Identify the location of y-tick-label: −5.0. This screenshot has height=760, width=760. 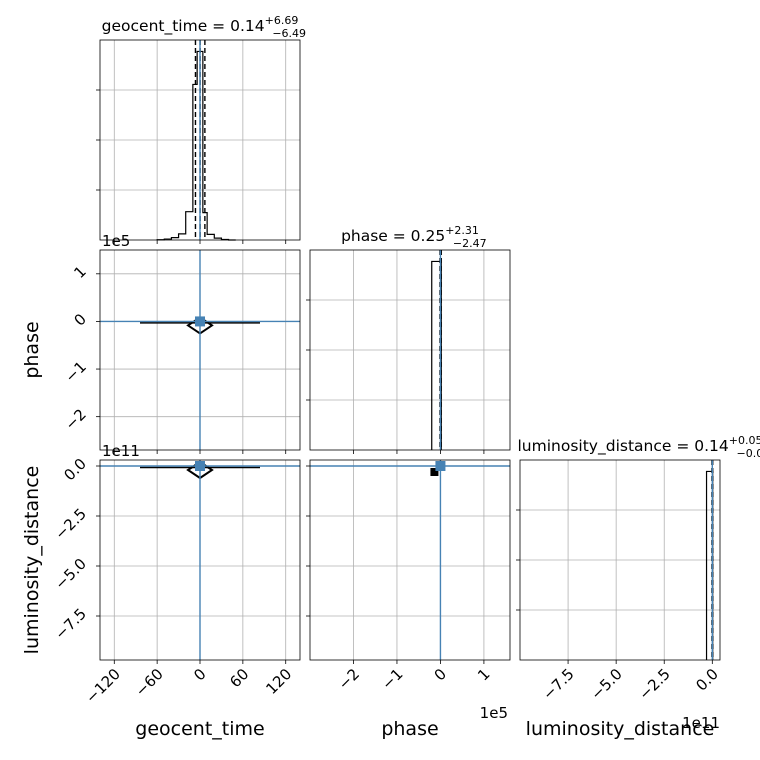
(70, 574).